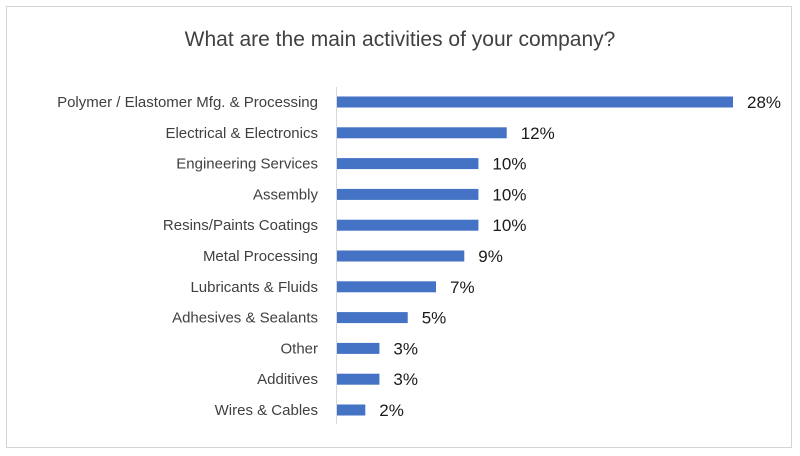  I want to click on data-label: 7%, so click(462, 287).